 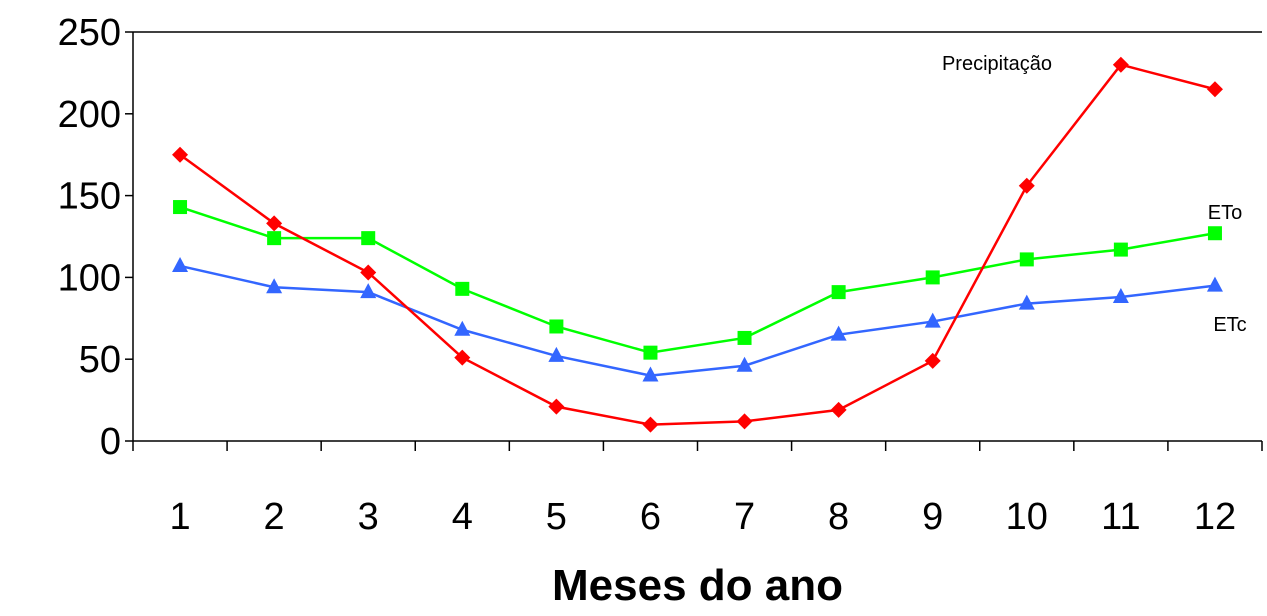 I want to click on x-tick-label: 4, so click(x=462, y=517).